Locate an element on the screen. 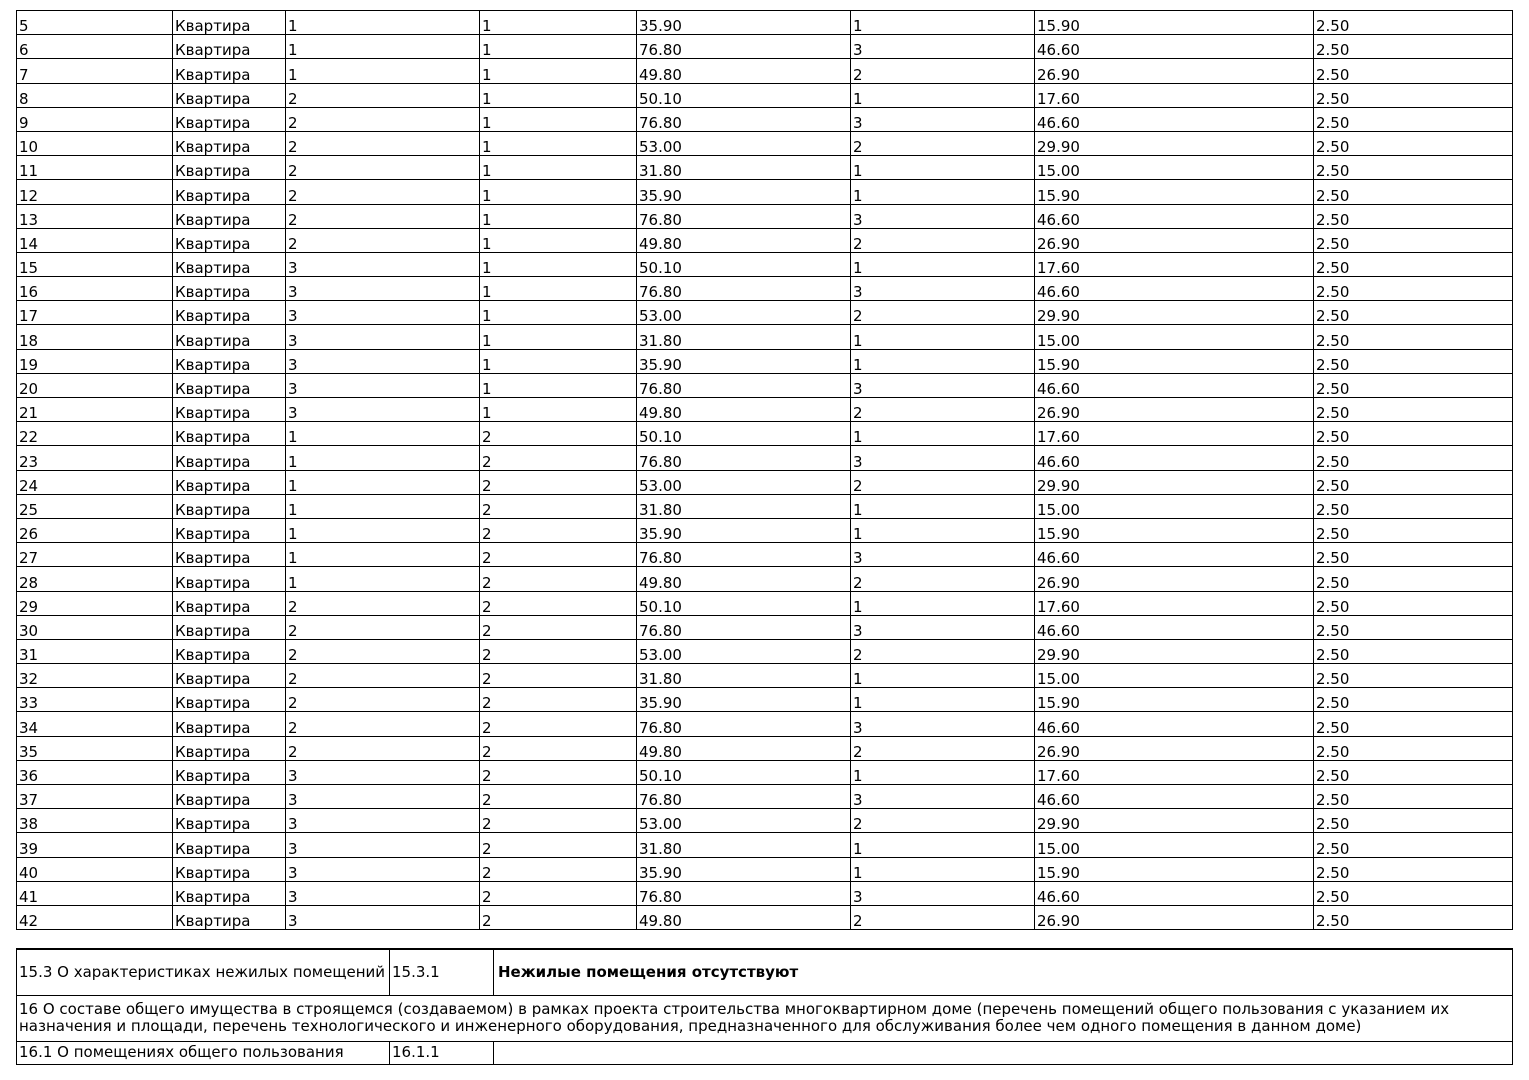  table-row: 23 Квартира 1 2 76.80 3 46.60 2.50 is located at coordinates (764, 458).